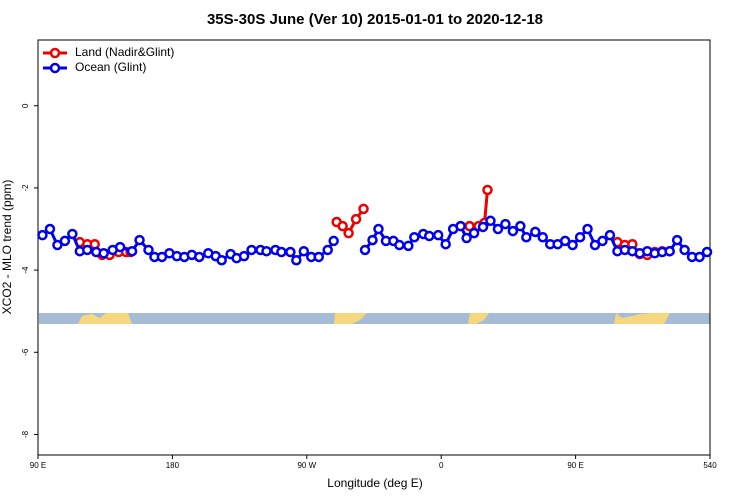 This screenshot has width=750, height=500. I want to click on legend-label: Land (Nadir&Glint), so click(124, 52).